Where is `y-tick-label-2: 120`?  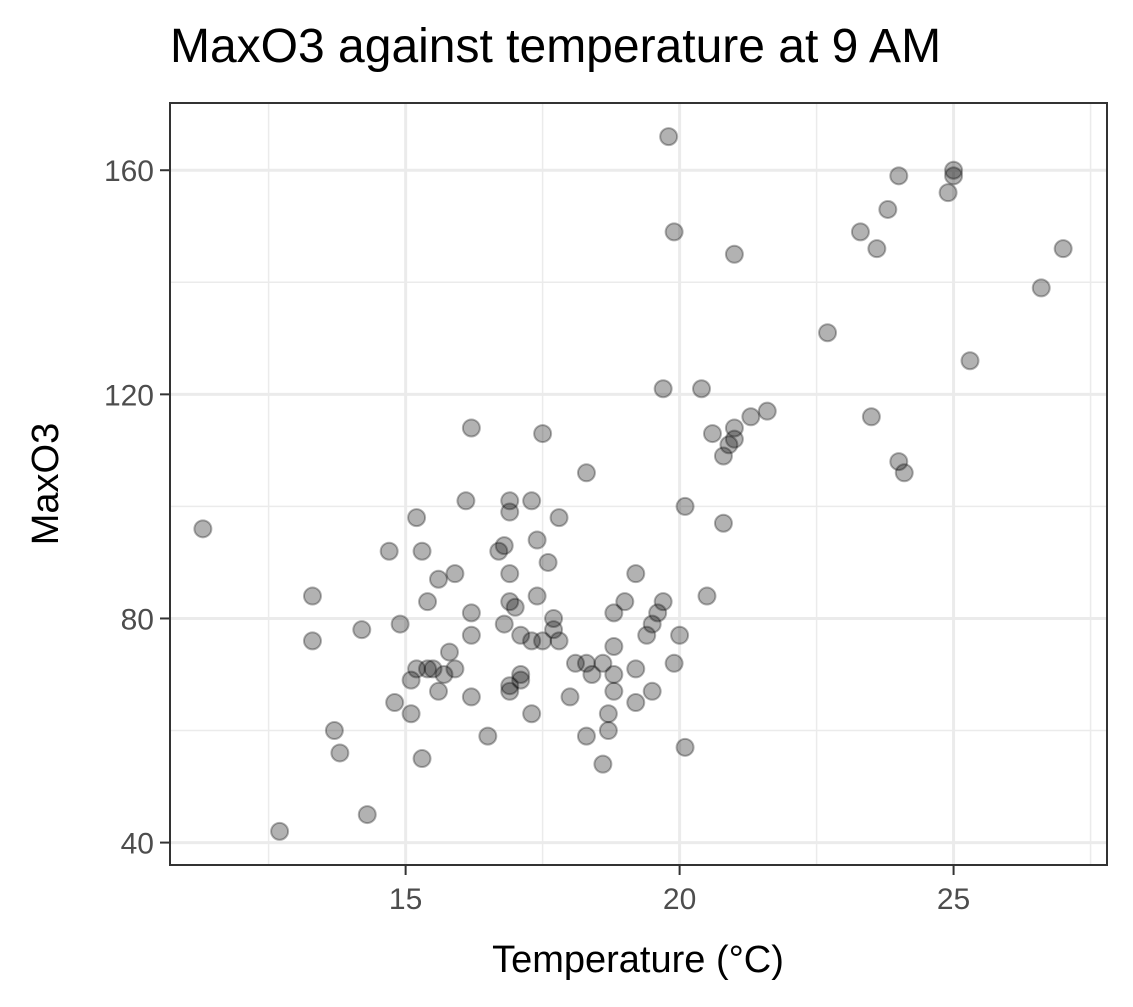
y-tick-label-2: 120 is located at coordinates (129, 395).